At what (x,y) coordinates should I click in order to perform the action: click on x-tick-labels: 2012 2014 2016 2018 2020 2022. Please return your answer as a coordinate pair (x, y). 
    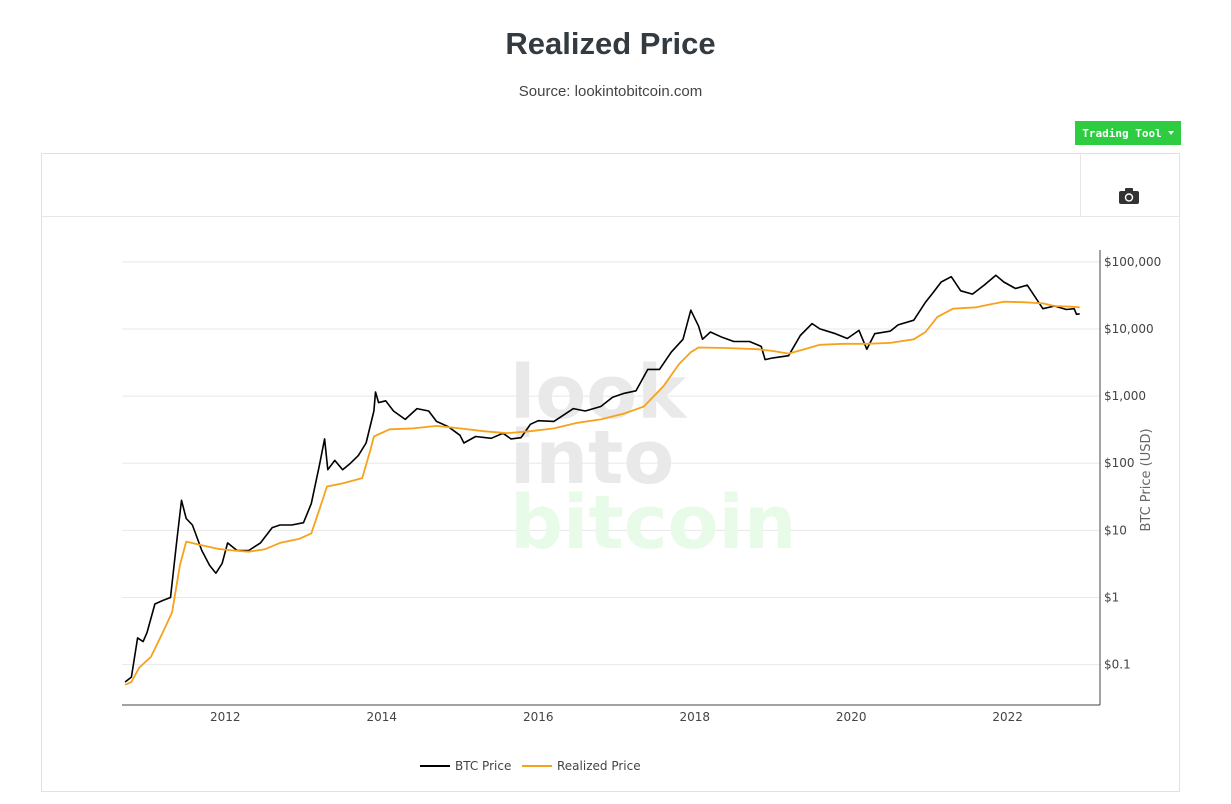
    Looking at the image, I should click on (616, 717).